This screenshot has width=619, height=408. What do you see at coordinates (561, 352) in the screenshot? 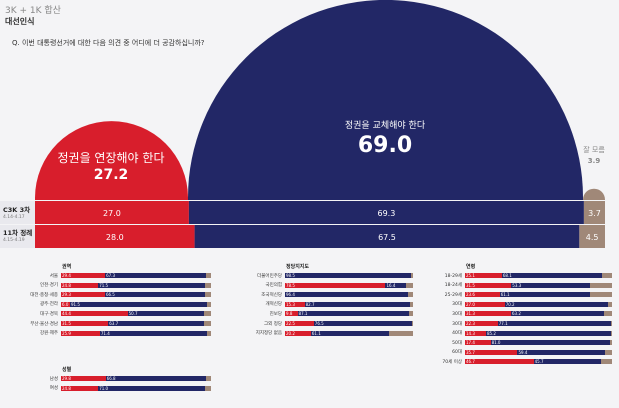
I see `panel-4-row-9-segment-2: 59.4` at bounding box center [561, 352].